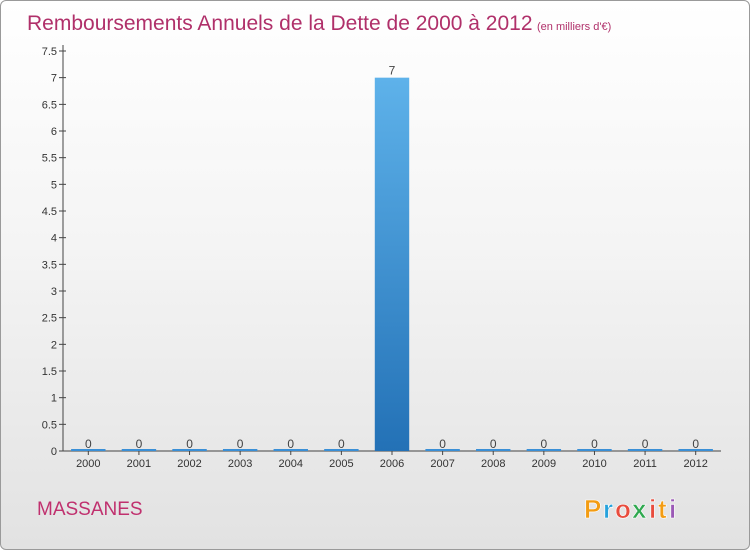 Image resolution: width=750 pixels, height=550 pixels. Describe the element at coordinates (594, 464) in the screenshot. I see `x-tick-label: 2010` at that location.